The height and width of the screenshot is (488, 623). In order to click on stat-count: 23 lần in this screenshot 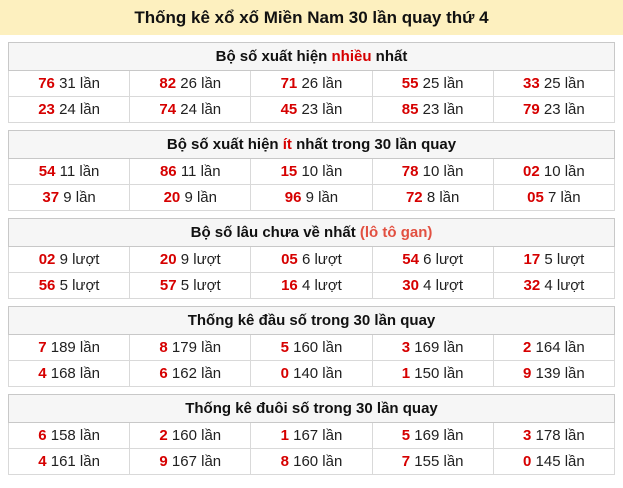, I will do `click(322, 109)`.